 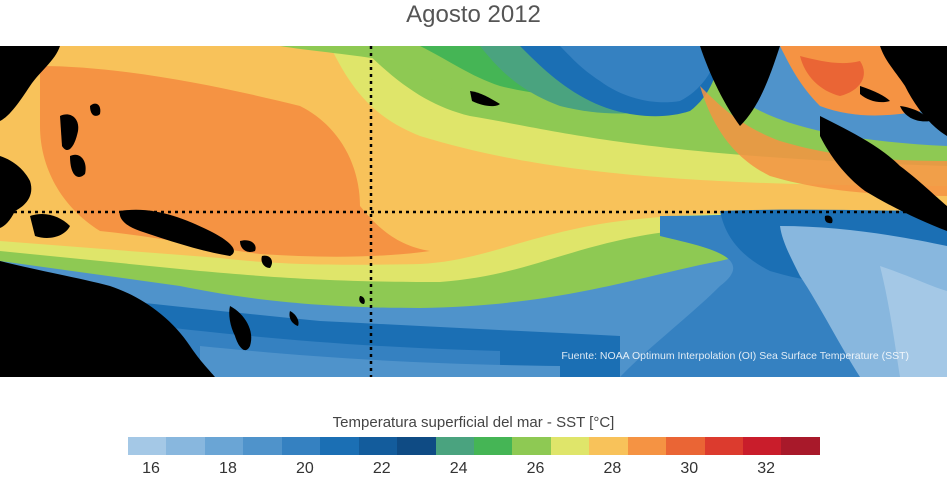 What do you see at coordinates (304, 468) in the screenshot?
I see `colorbar-tick-label: 20` at bounding box center [304, 468].